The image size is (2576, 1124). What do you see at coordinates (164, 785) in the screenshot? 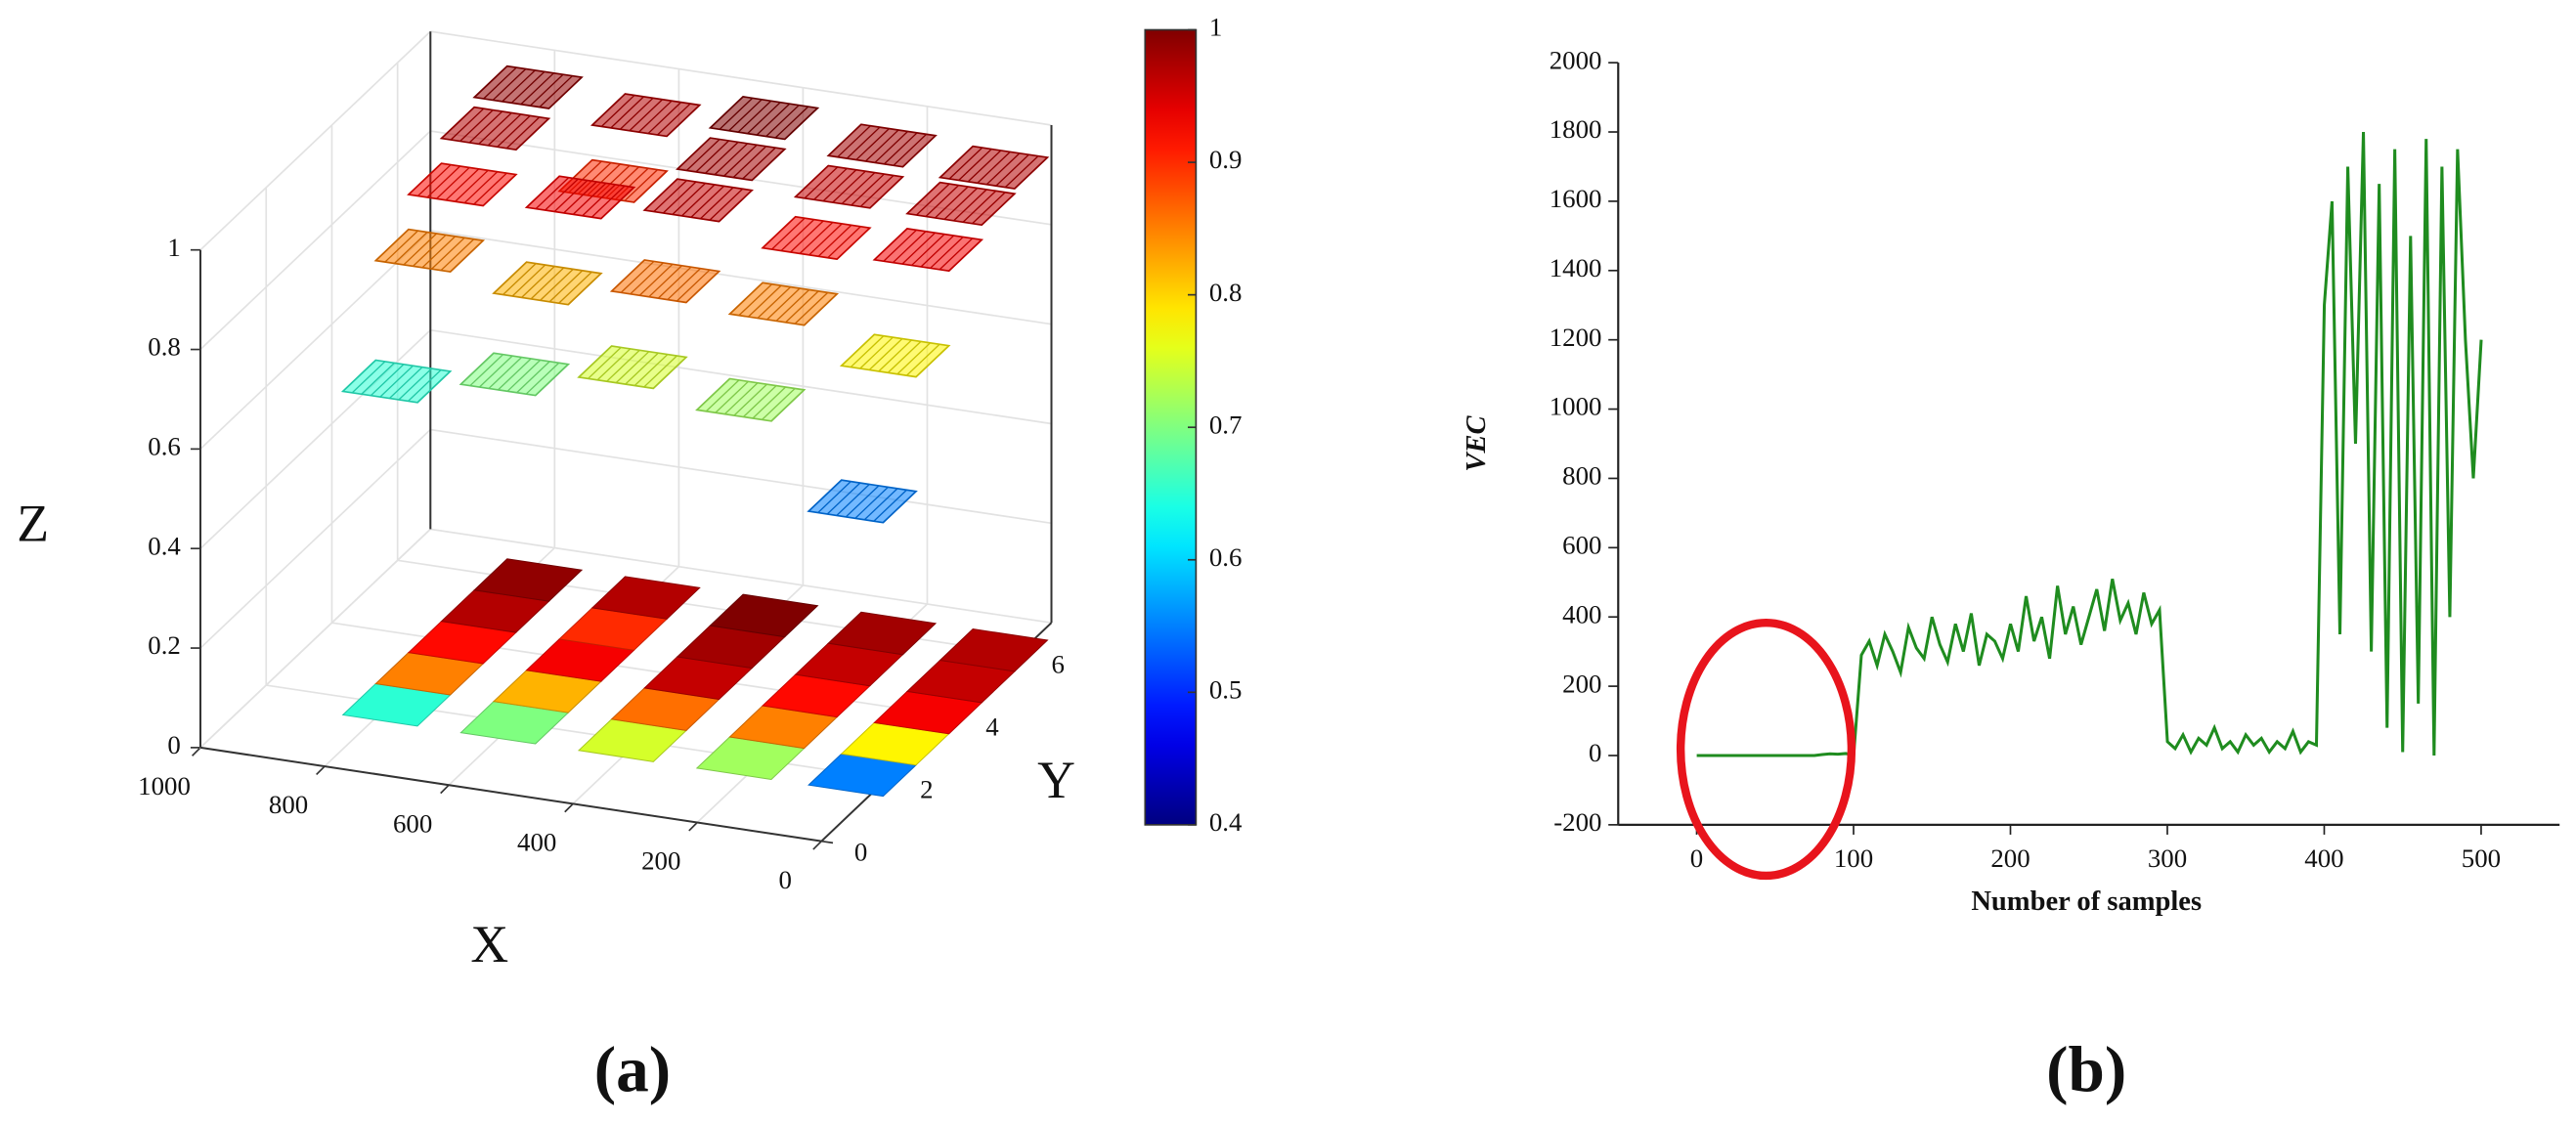
I see `x-tick-label: 1000` at bounding box center [164, 785].